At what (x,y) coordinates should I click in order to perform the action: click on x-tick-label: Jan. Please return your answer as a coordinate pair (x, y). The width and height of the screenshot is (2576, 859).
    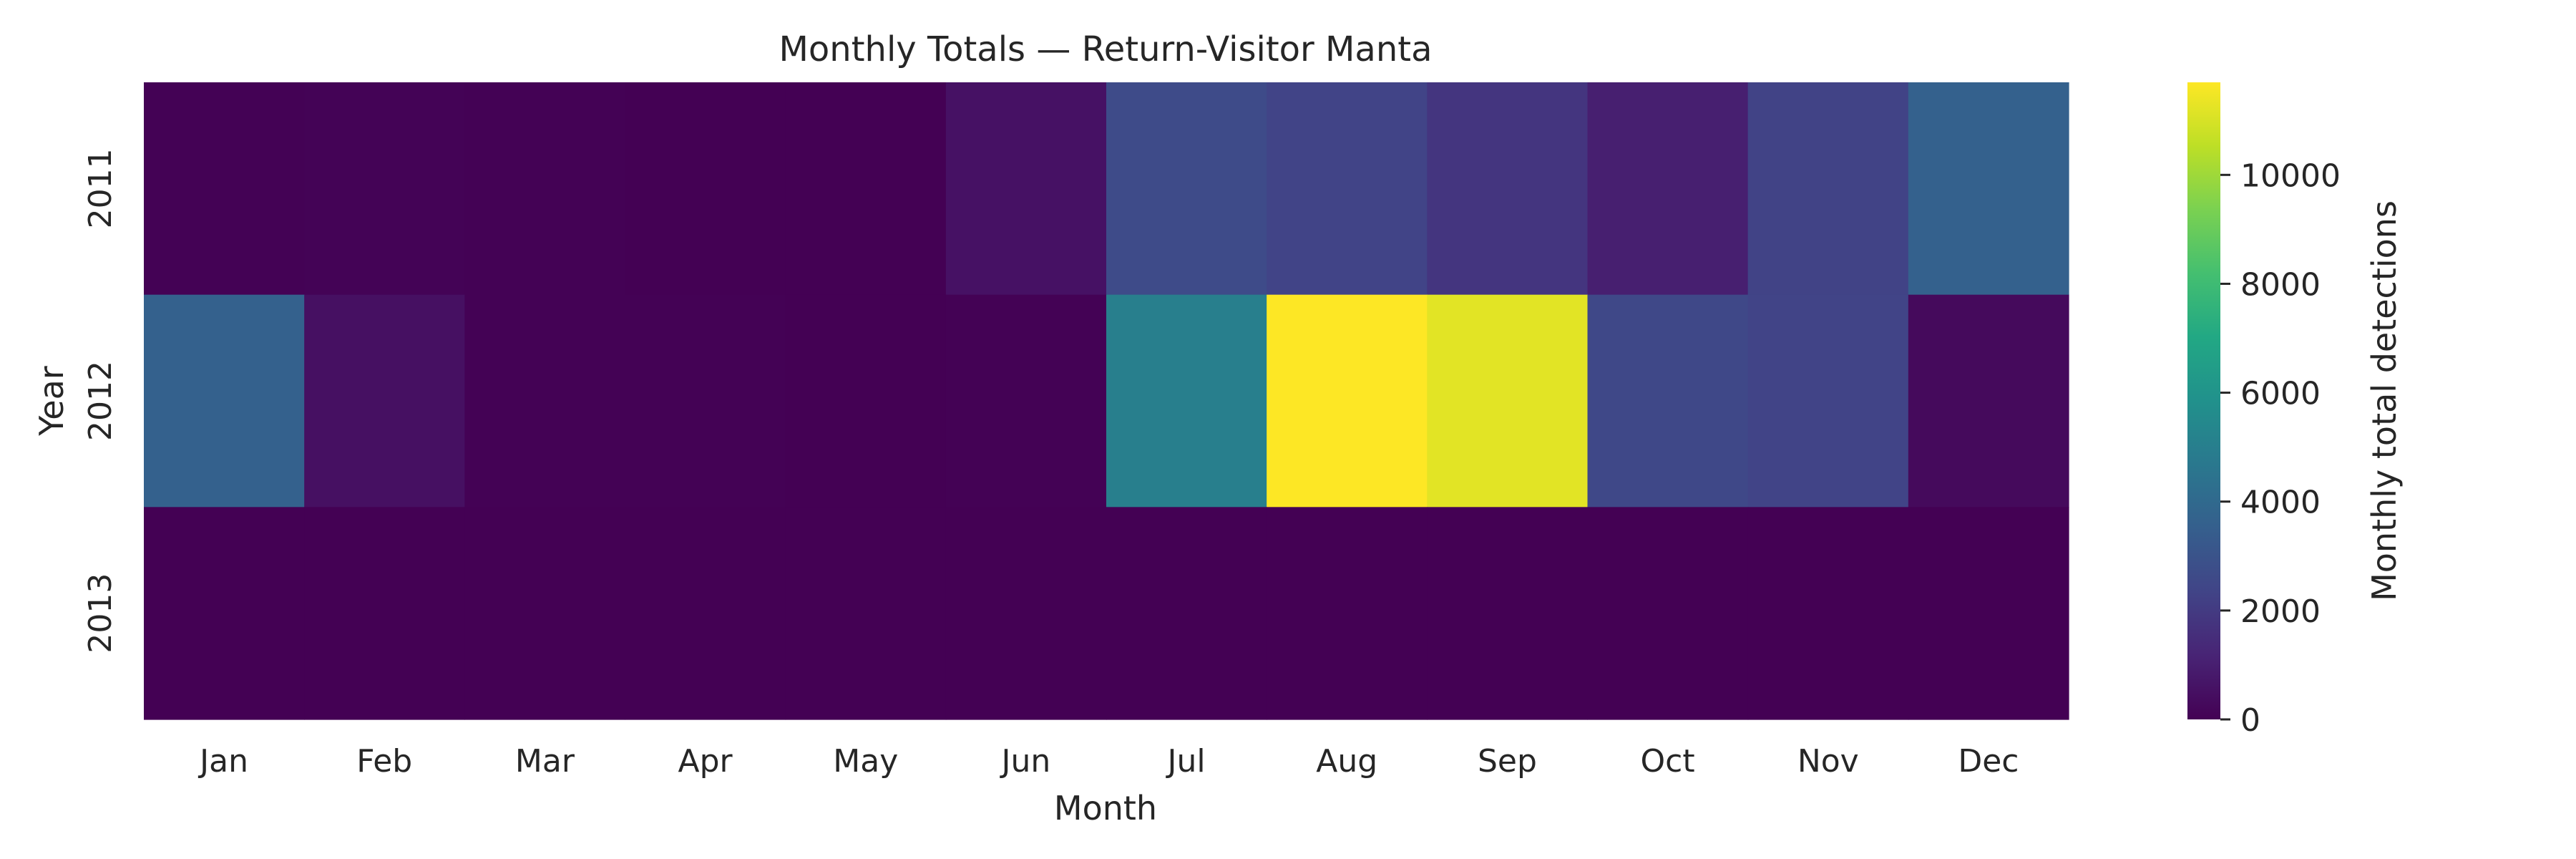
    Looking at the image, I should click on (222, 761).